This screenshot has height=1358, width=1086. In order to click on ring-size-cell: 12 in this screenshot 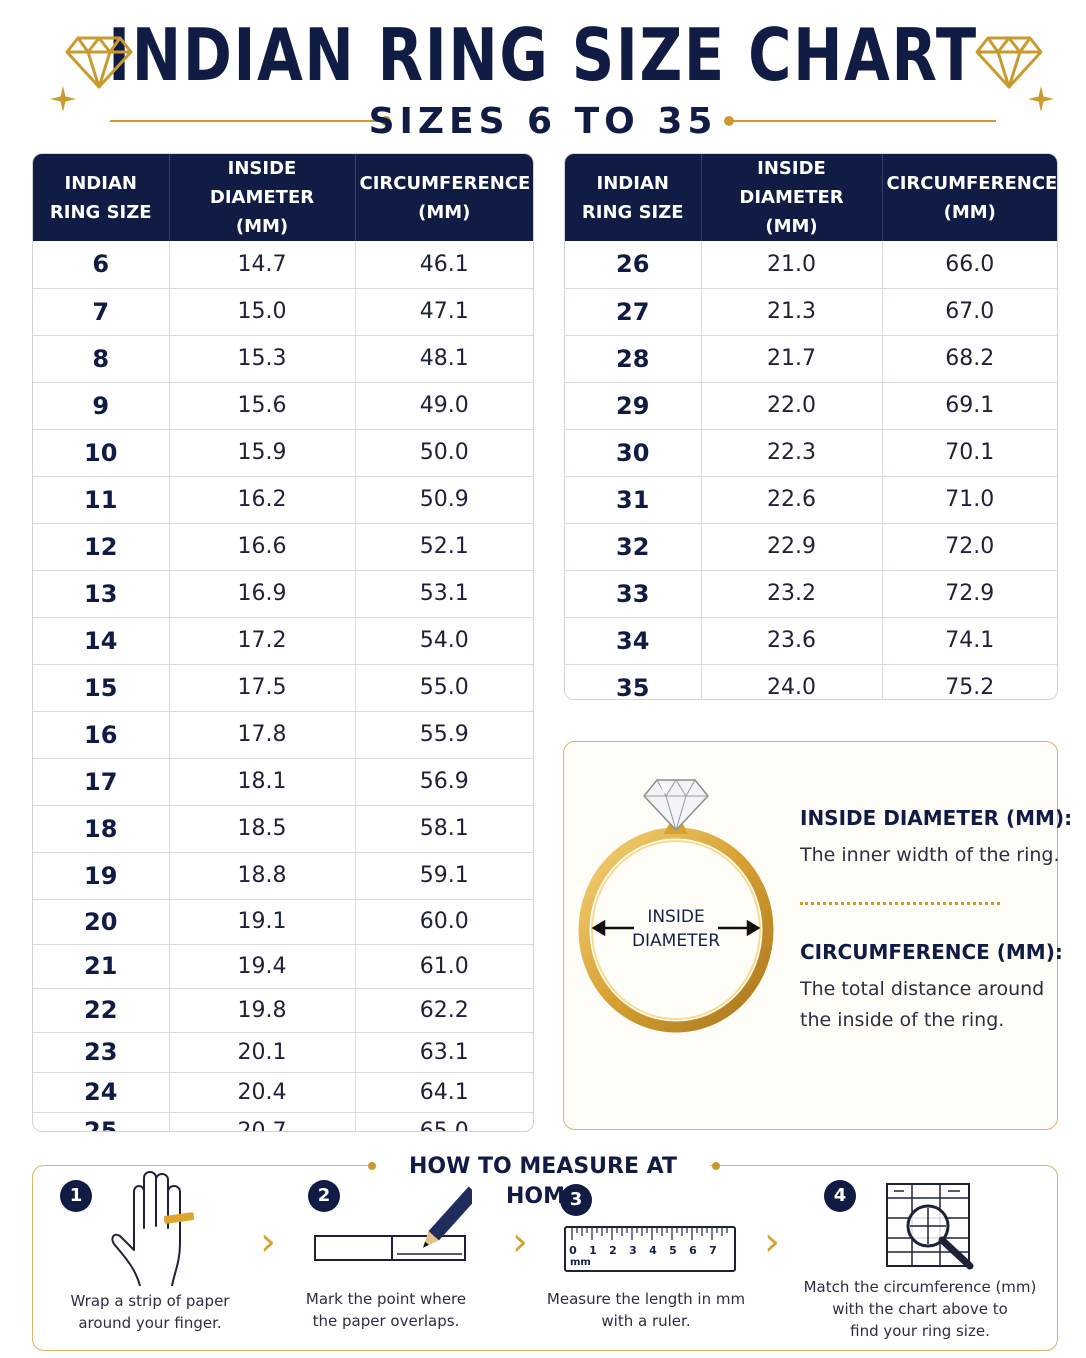, I will do `click(101, 547)`.